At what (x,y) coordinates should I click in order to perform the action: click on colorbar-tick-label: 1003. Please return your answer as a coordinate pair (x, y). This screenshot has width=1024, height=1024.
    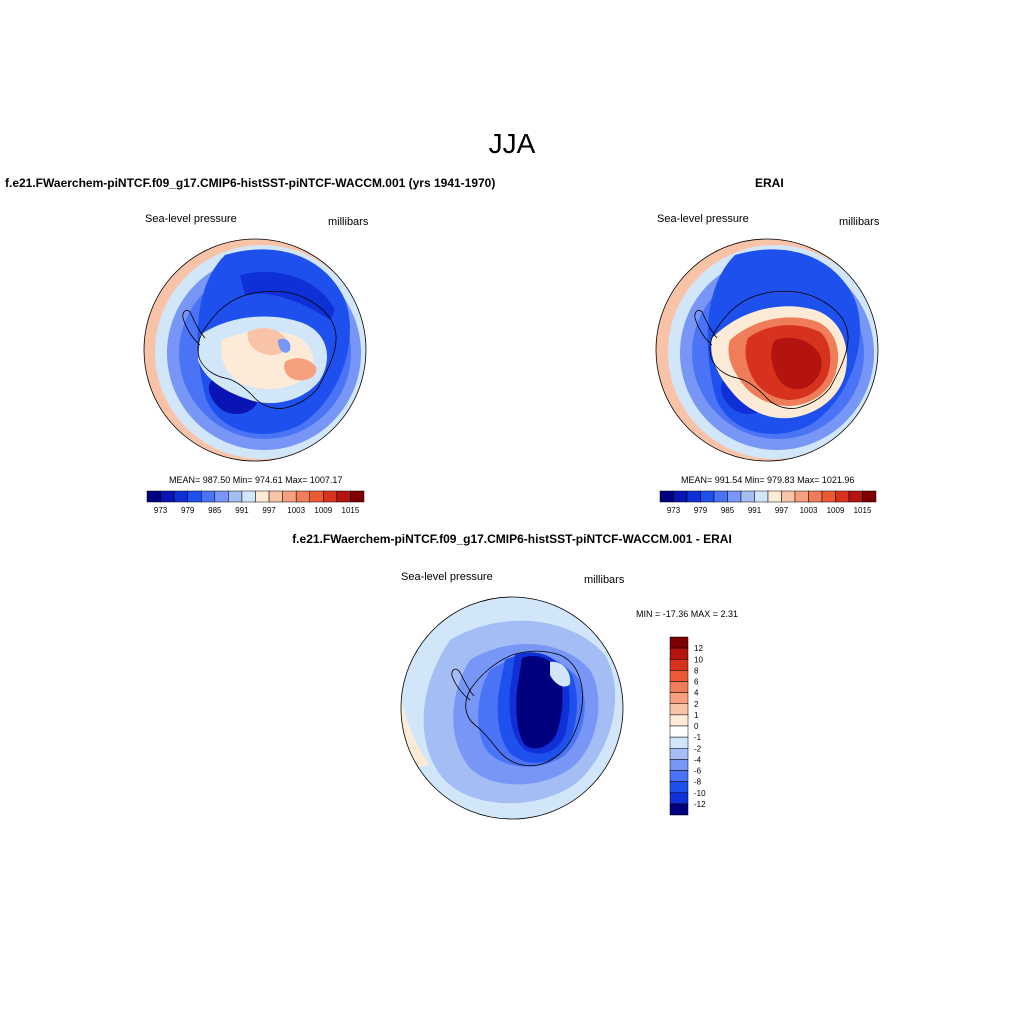
    Looking at the image, I should click on (809, 510).